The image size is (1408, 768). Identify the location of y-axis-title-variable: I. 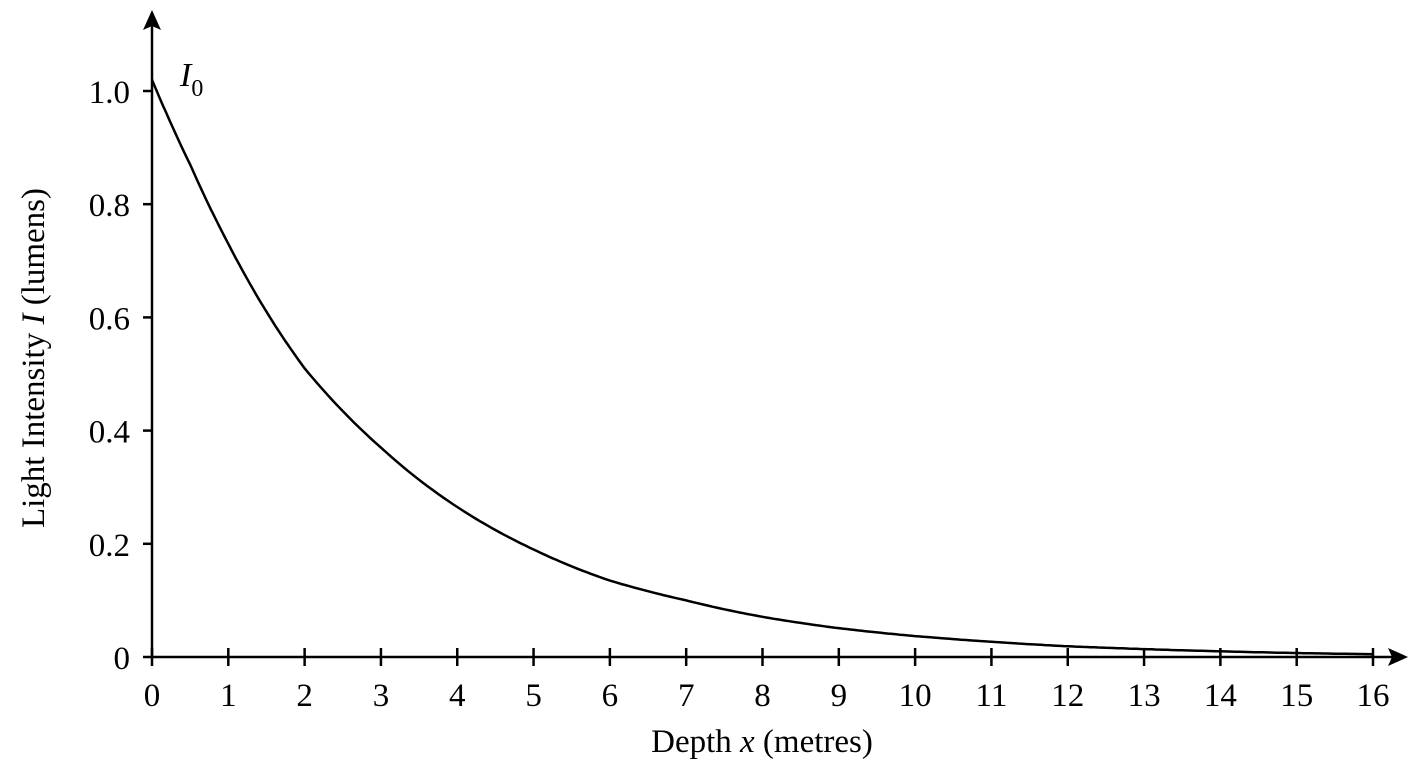
(34, 319).